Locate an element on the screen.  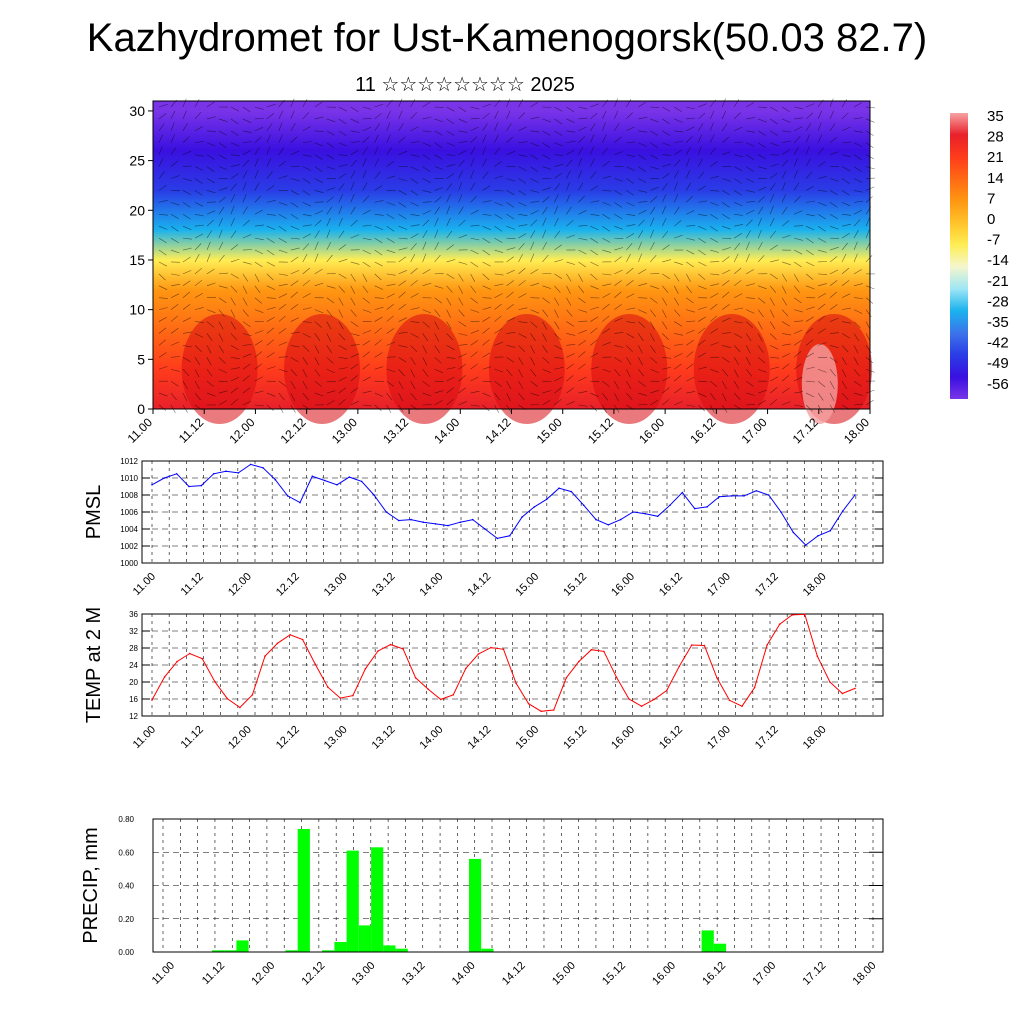
x-tick-label: 13.12 is located at coordinates (395, 430).